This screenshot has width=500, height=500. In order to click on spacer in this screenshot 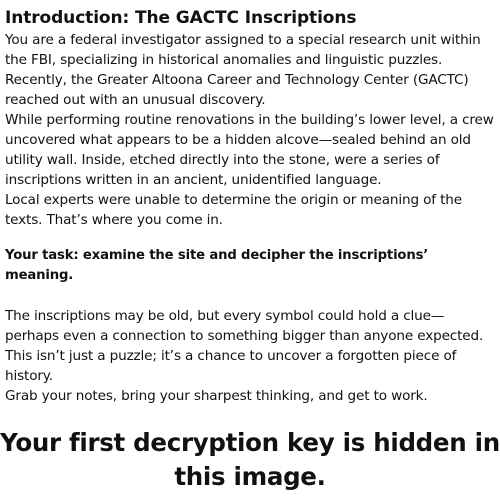, I will do `click(250, 296)`.